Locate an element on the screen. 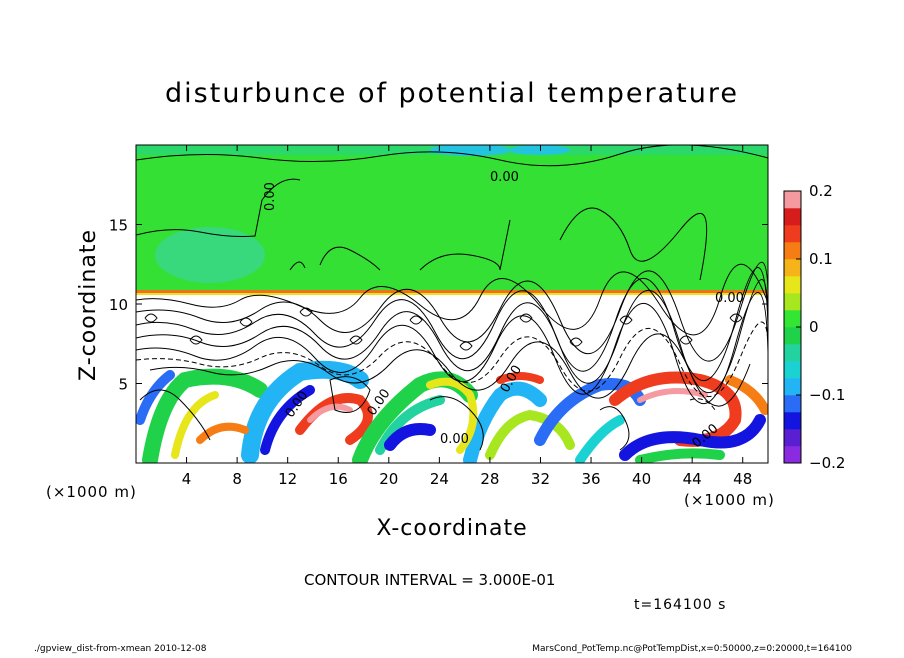  y-tick-label: 5 is located at coordinates (123, 385).